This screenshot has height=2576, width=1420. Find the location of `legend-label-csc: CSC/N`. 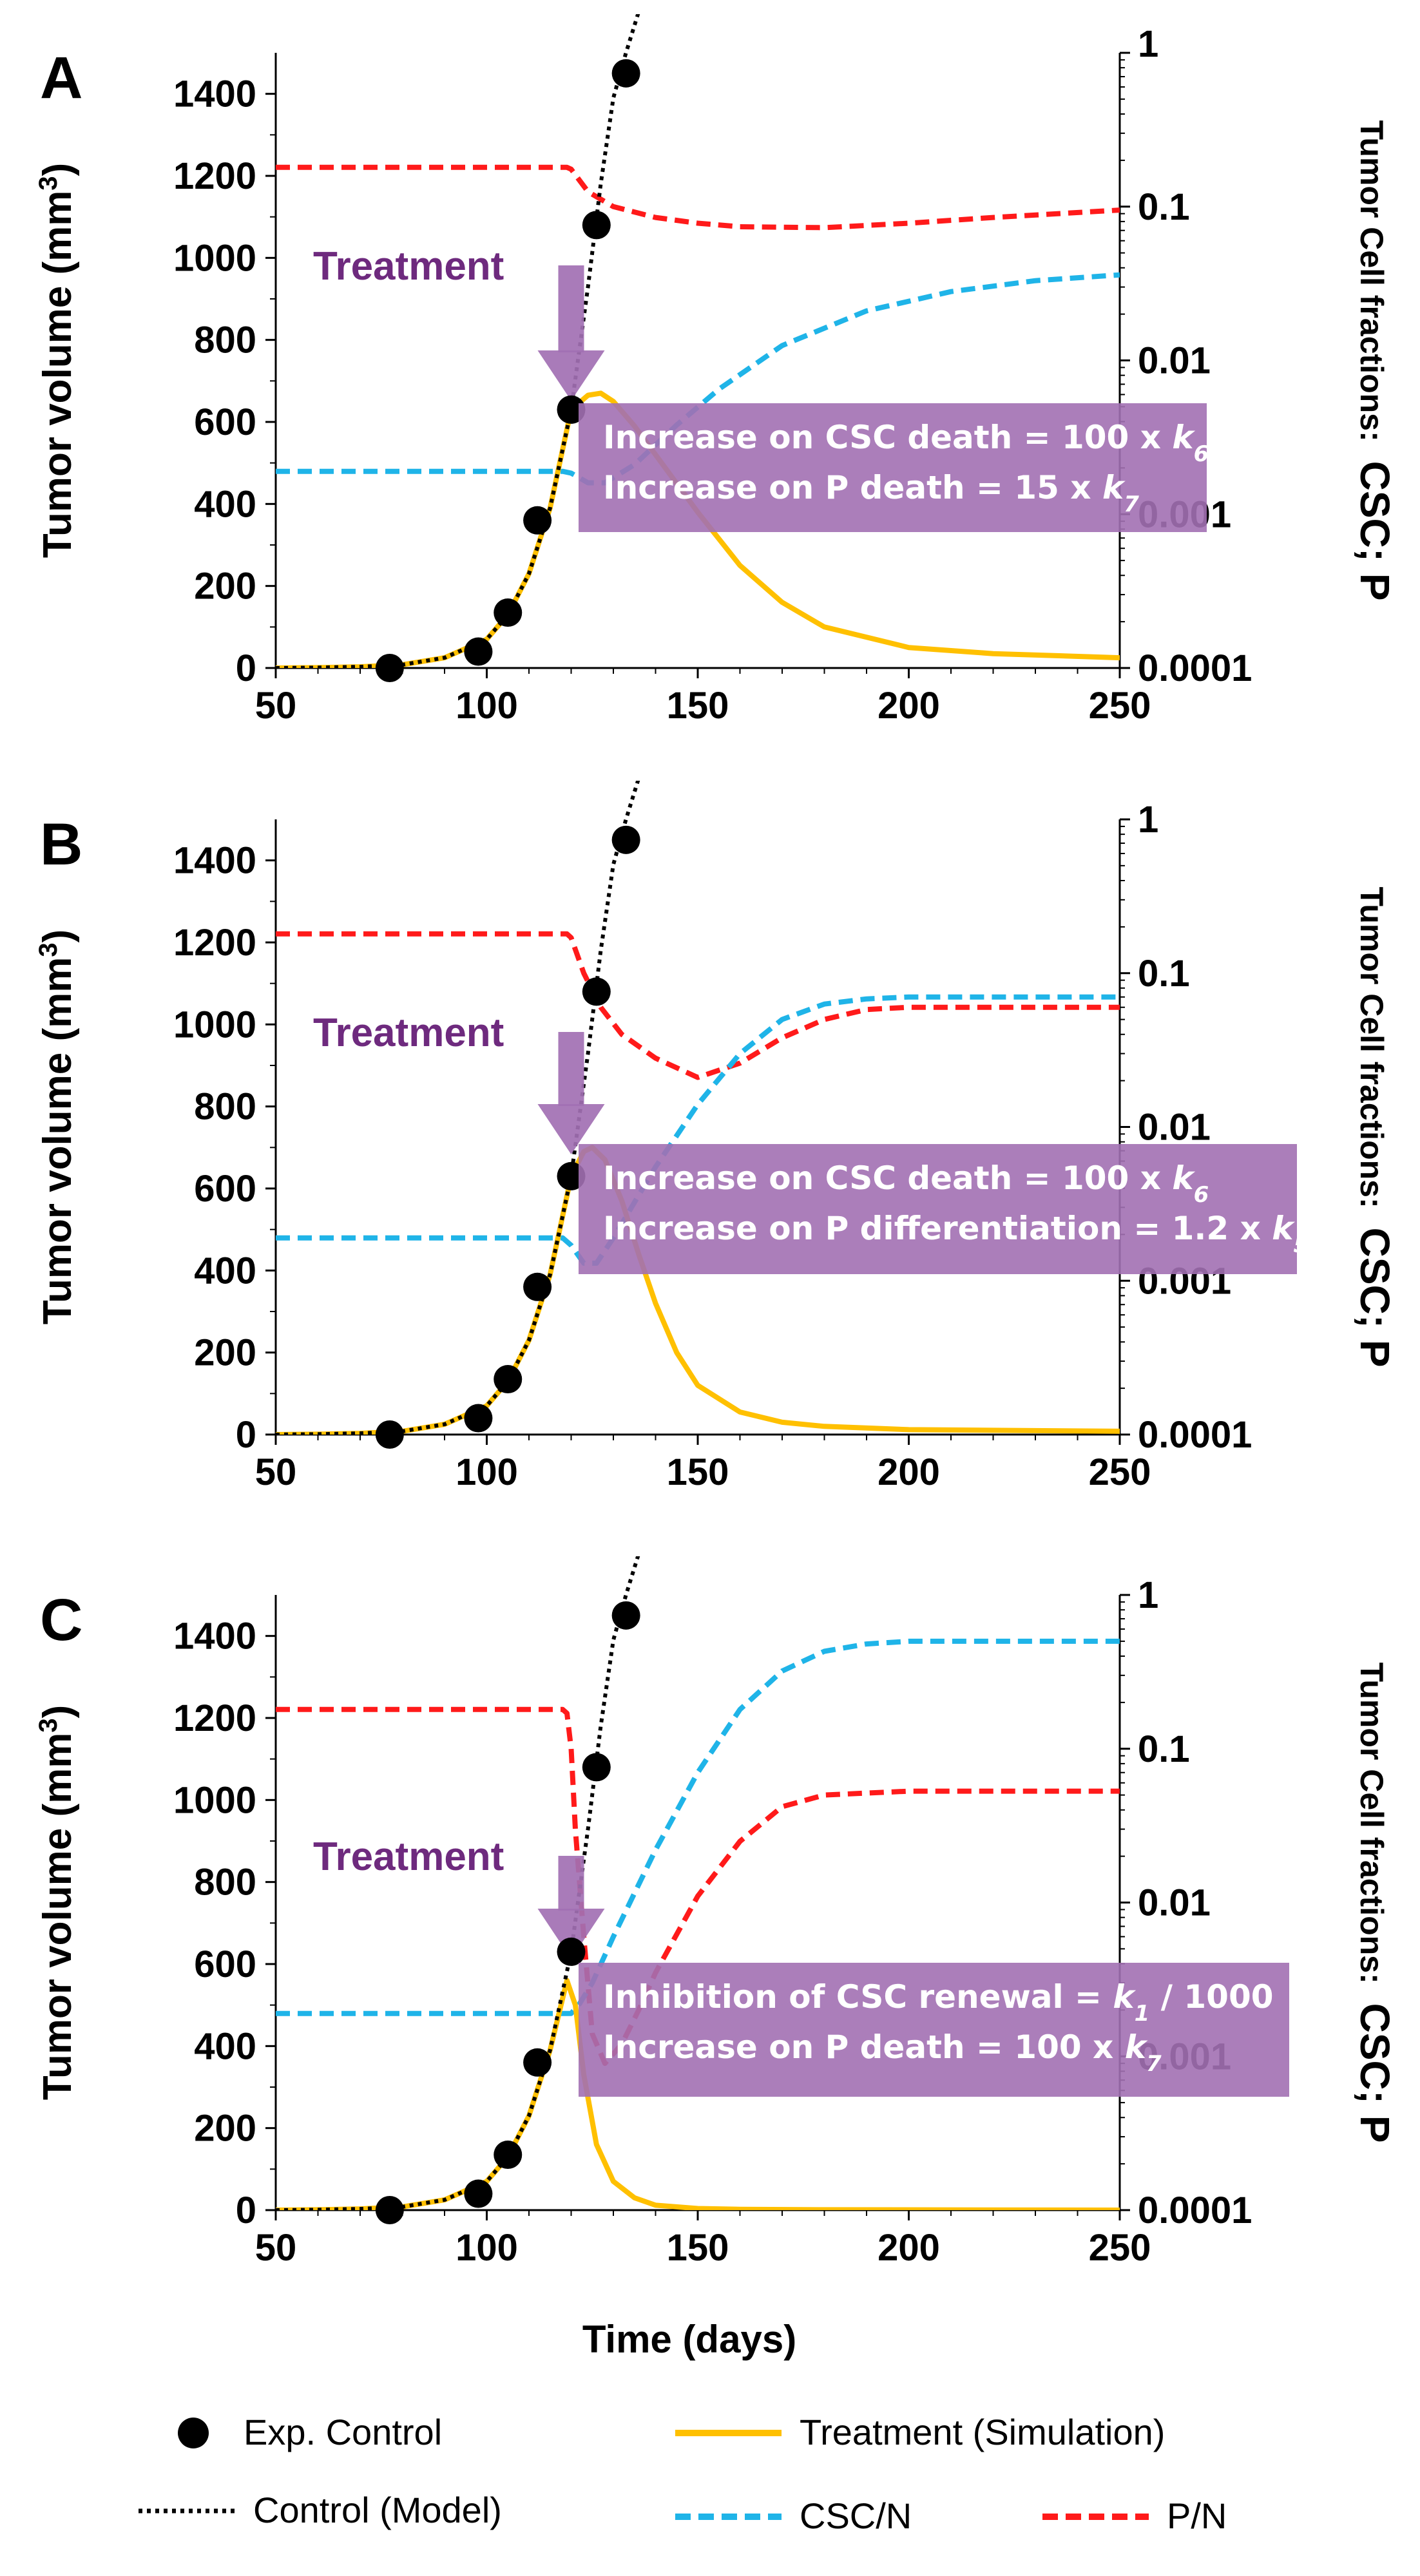

legend-label-csc: CSC/N is located at coordinates (856, 2515).